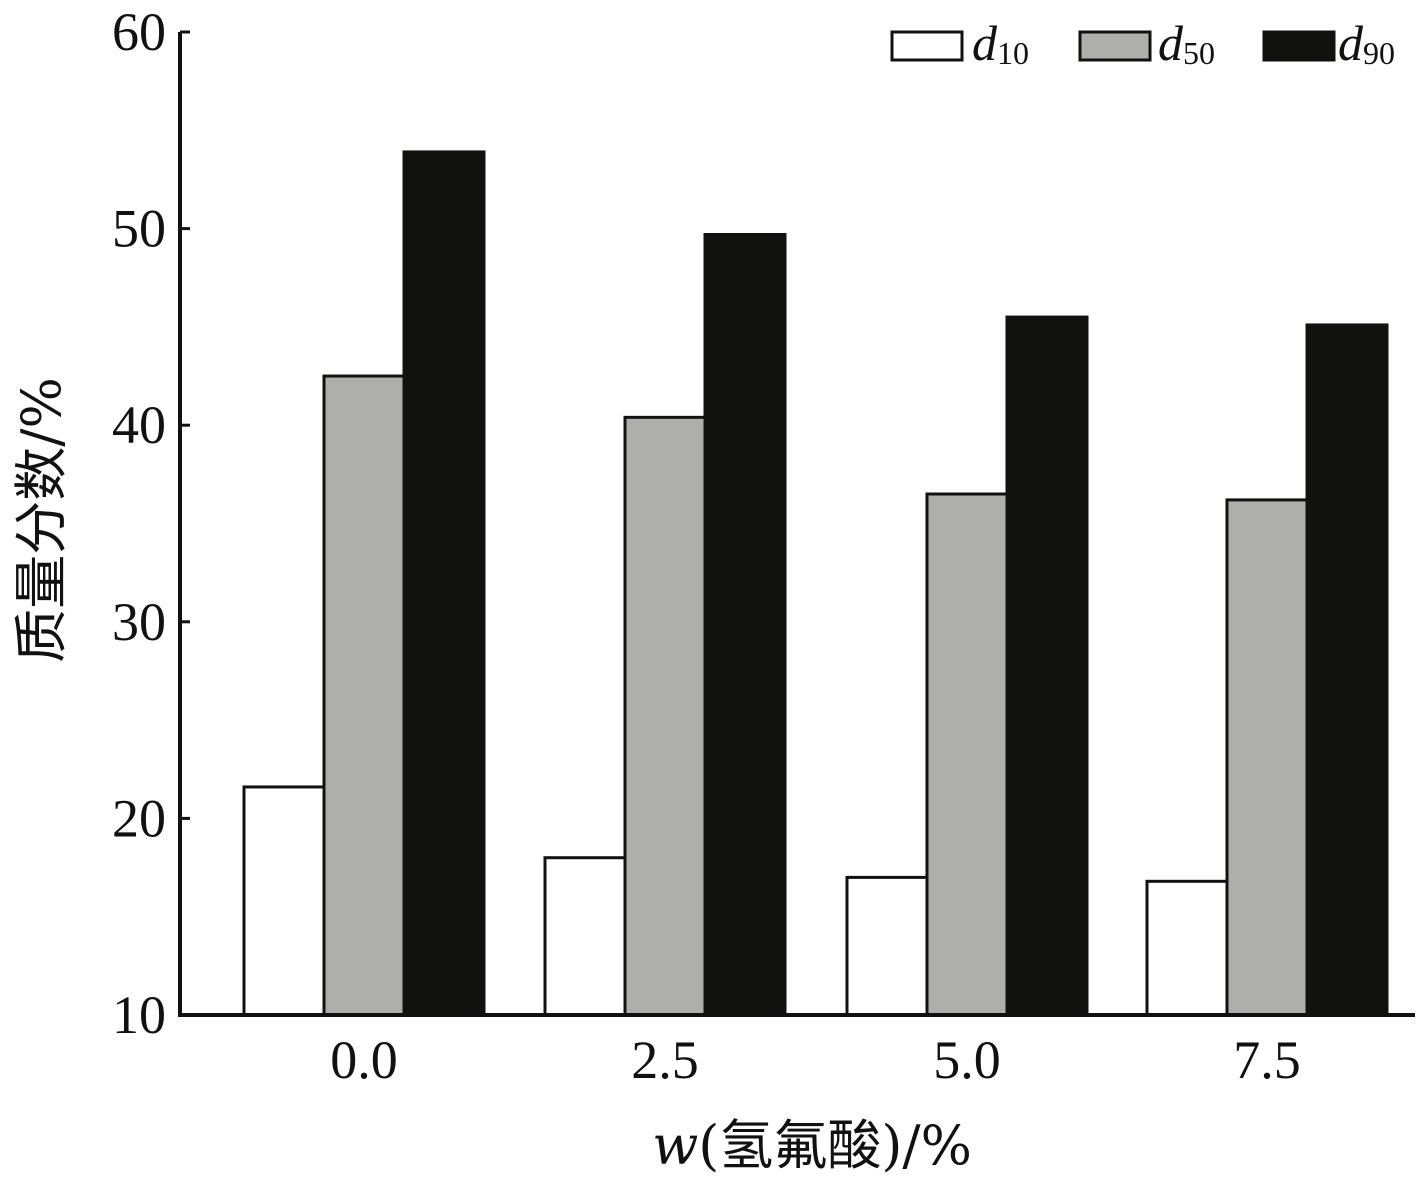  Describe the element at coordinates (1047, 666) in the screenshot. I see `bar-d90-5.0` at that location.